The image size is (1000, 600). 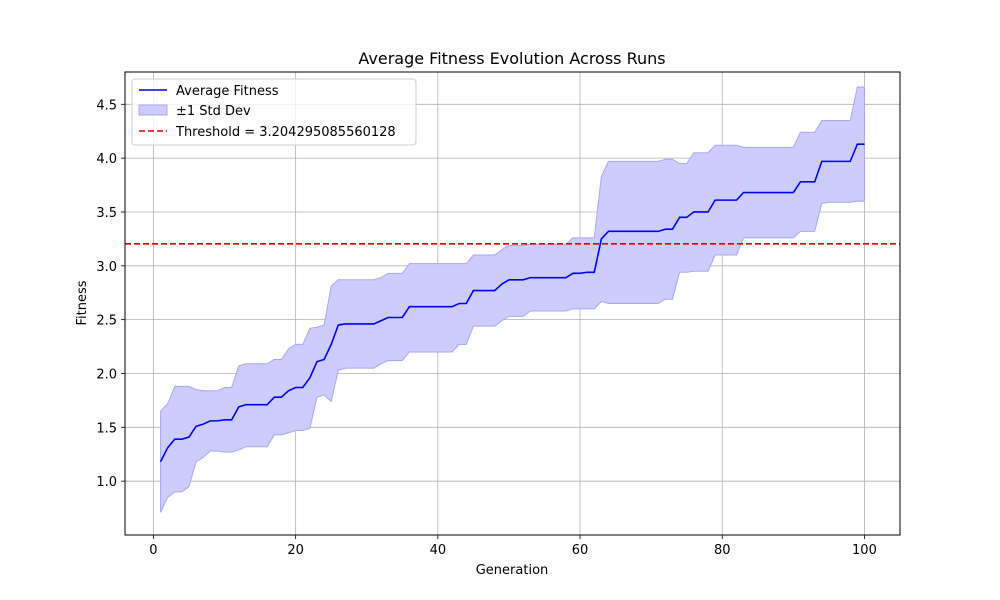 What do you see at coordinates (864, 550) in the screenshot?
I see `x-tick-label: 100` at bounding box center [864, 550].